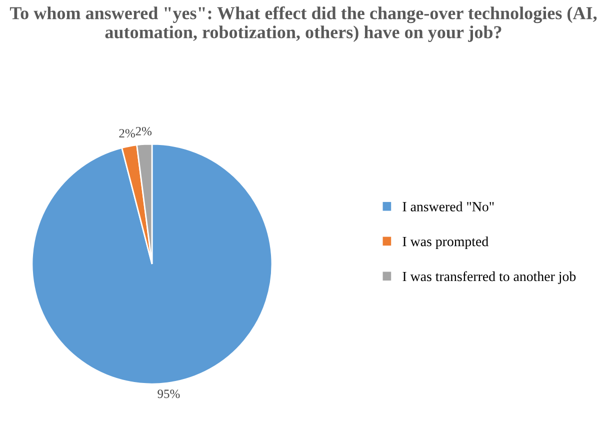 Image resolution: width=607 pixels, height=426 pixels. Describe the element at coordinates (489, 277) in the screenshot. I see `legend-label: I was transferred to another job` at that location.